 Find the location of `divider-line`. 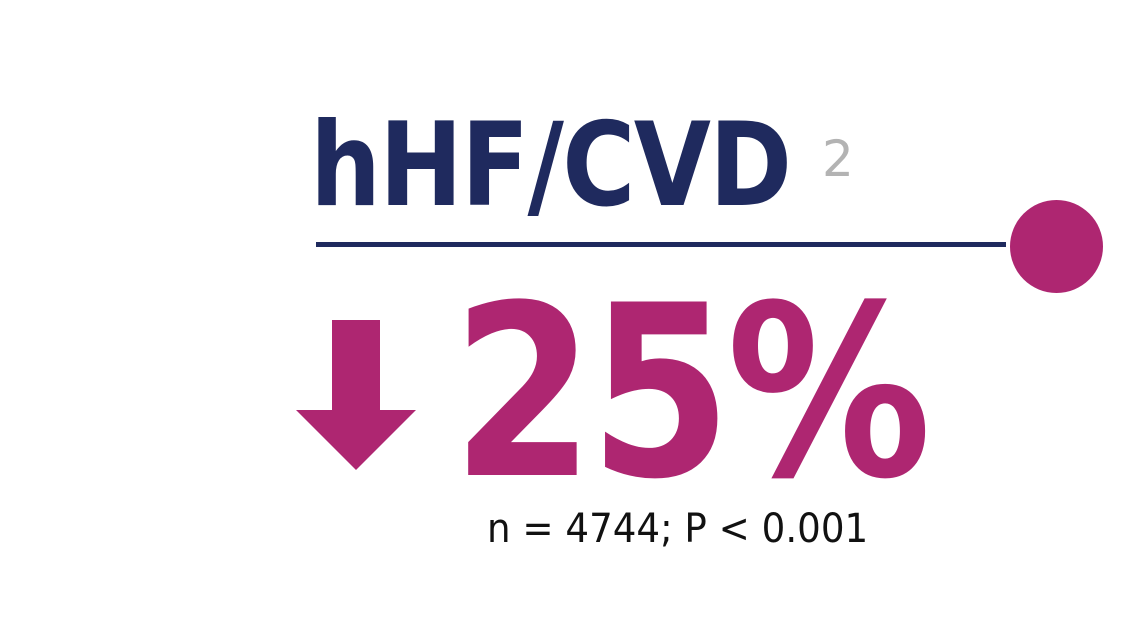

divider-line is located at coordinates (661, 244).